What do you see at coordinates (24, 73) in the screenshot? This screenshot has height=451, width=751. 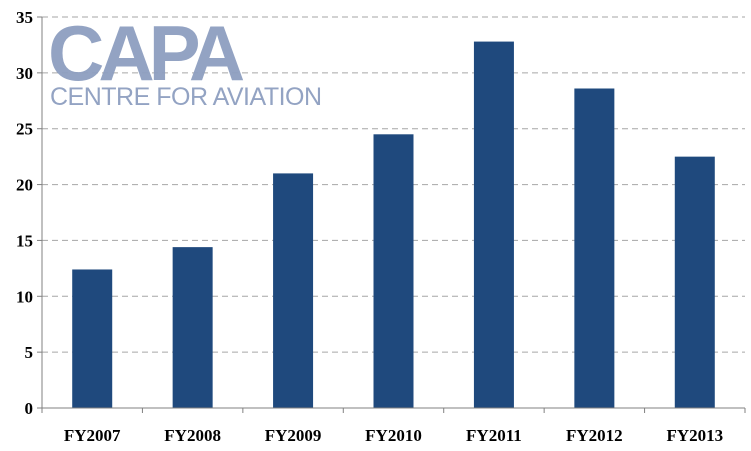 I see `y-tick-label: 30` at bounding box center [24, 73].